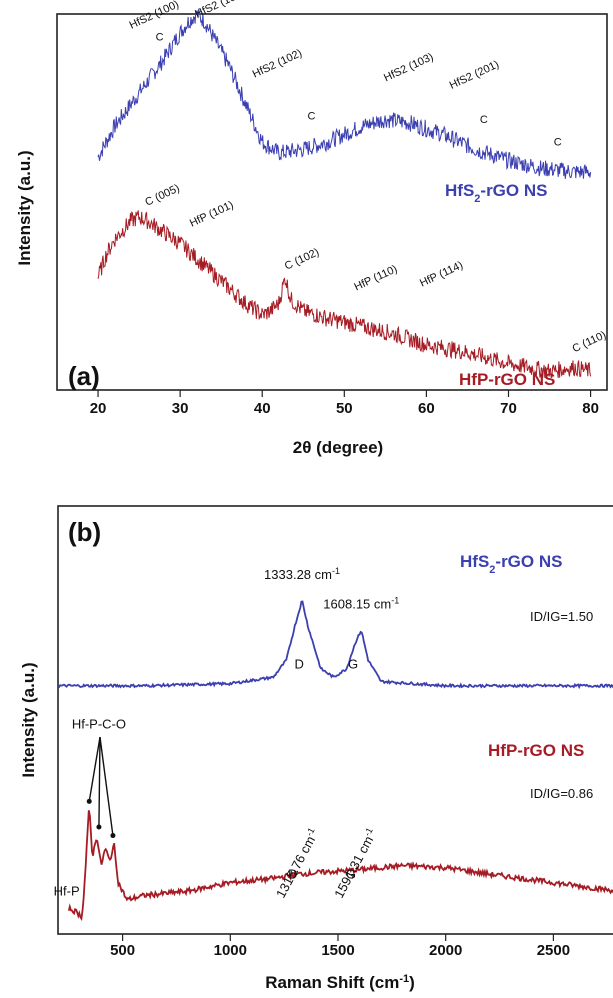 The height and width of the screenshot is (998, 613). I want to click on x-tick-label: 80, so click(590, 408).